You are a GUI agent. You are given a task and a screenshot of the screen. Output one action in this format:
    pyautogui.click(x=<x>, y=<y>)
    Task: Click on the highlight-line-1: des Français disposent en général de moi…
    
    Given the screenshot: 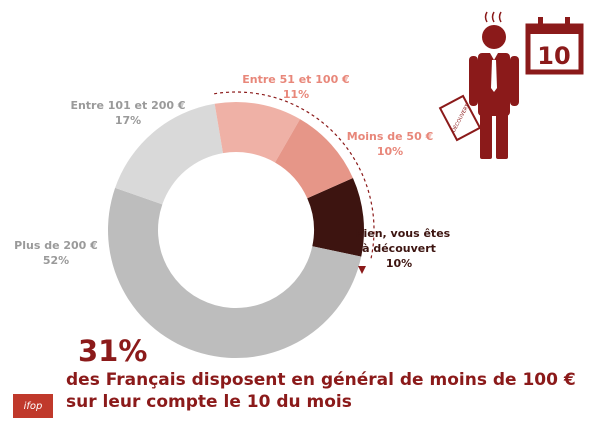 What is the action you would take?
    pyautogui.click(x=321, y=380)
    